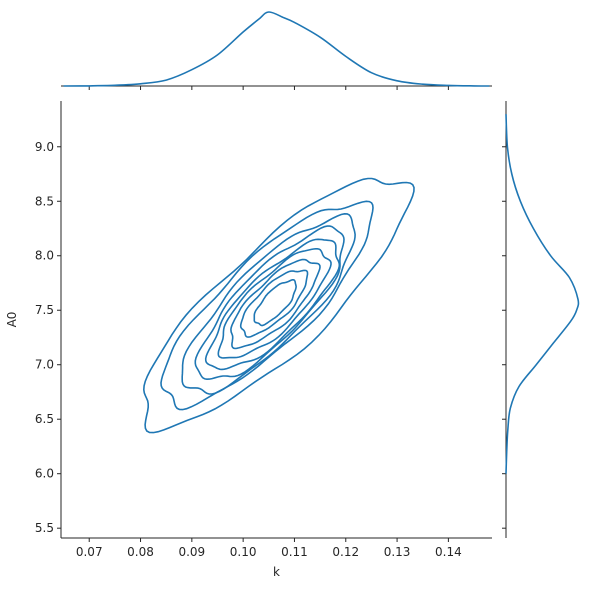 This screenshot has height=594, width=589. I want to click on x-tick-label: 0.14, so click(448, 552).